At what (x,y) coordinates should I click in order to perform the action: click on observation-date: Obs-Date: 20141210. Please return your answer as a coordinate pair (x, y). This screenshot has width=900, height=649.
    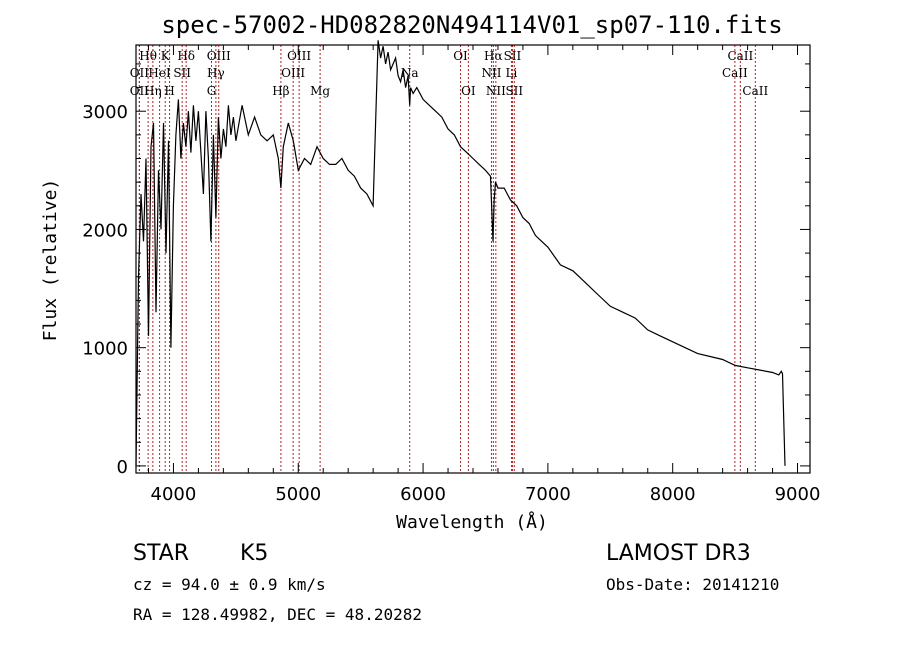
    Looking at the image, I should click on (692, 584).